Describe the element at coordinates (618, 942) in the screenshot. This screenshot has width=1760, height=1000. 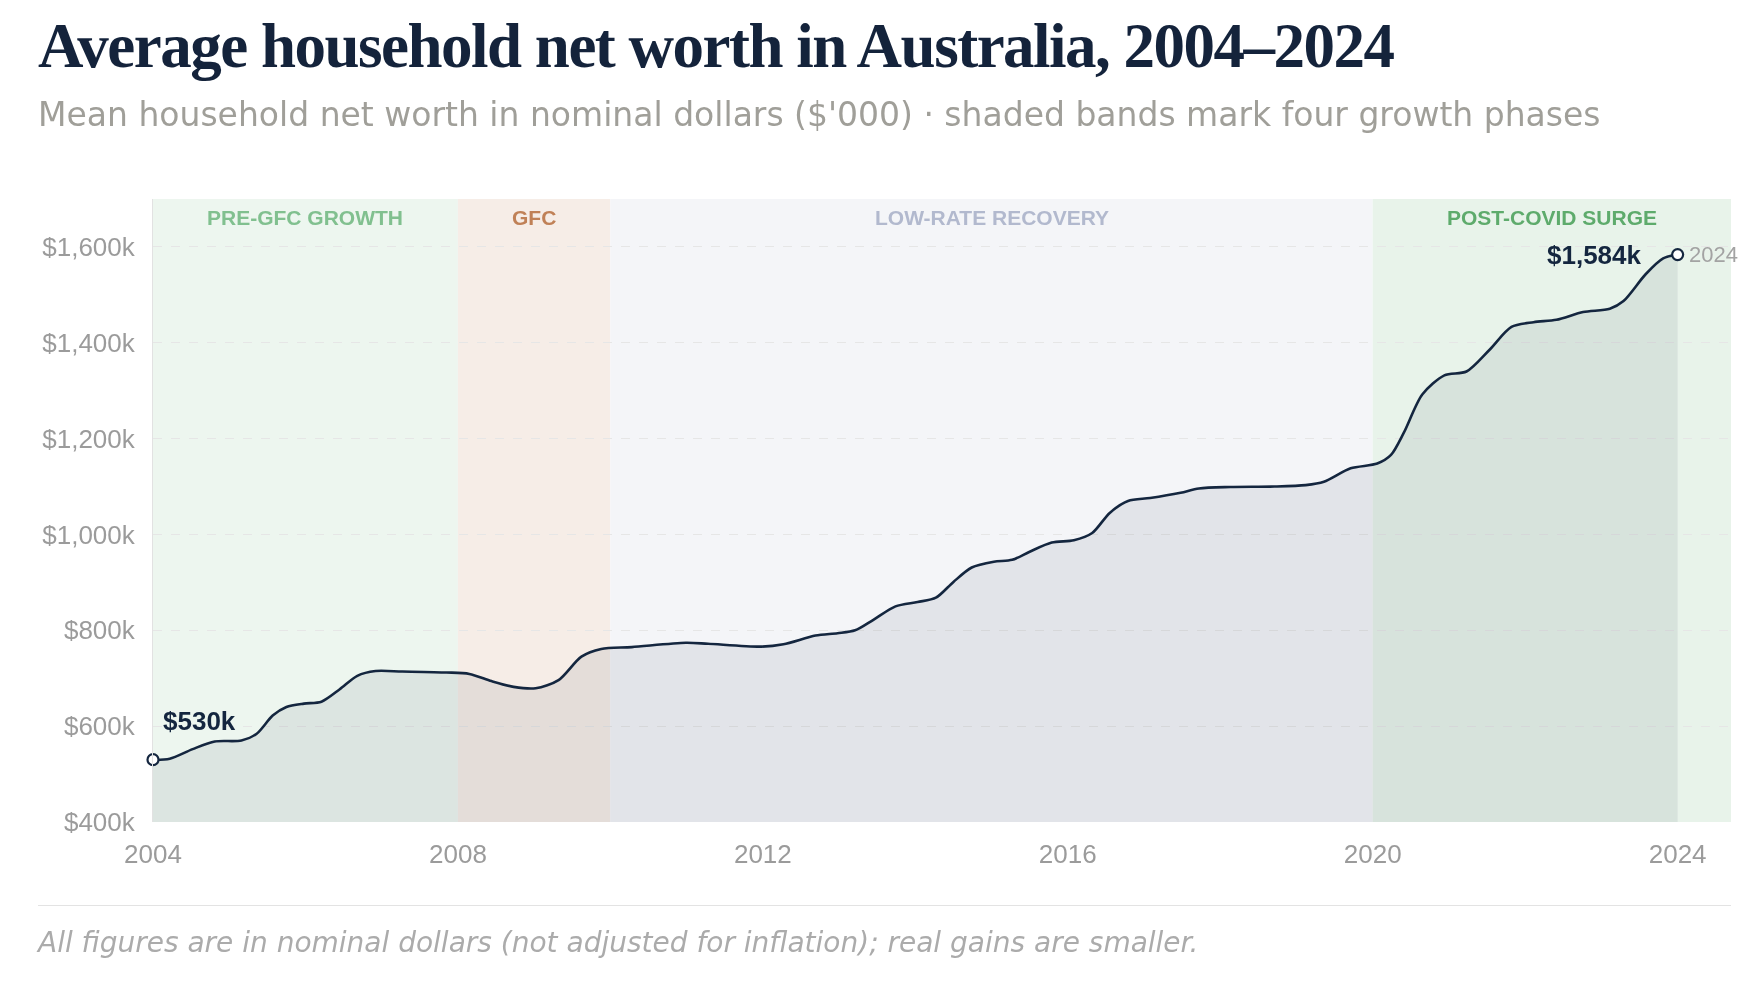
I see `text: All figures are in nominal dollars (not adjusted for inflation); real gains are smaller.` at that location.